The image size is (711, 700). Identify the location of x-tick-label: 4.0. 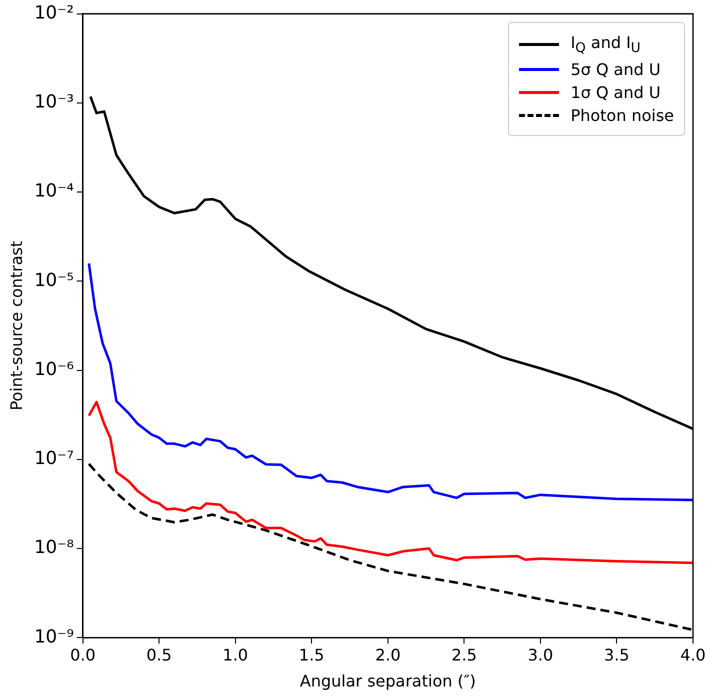
(693, 654).